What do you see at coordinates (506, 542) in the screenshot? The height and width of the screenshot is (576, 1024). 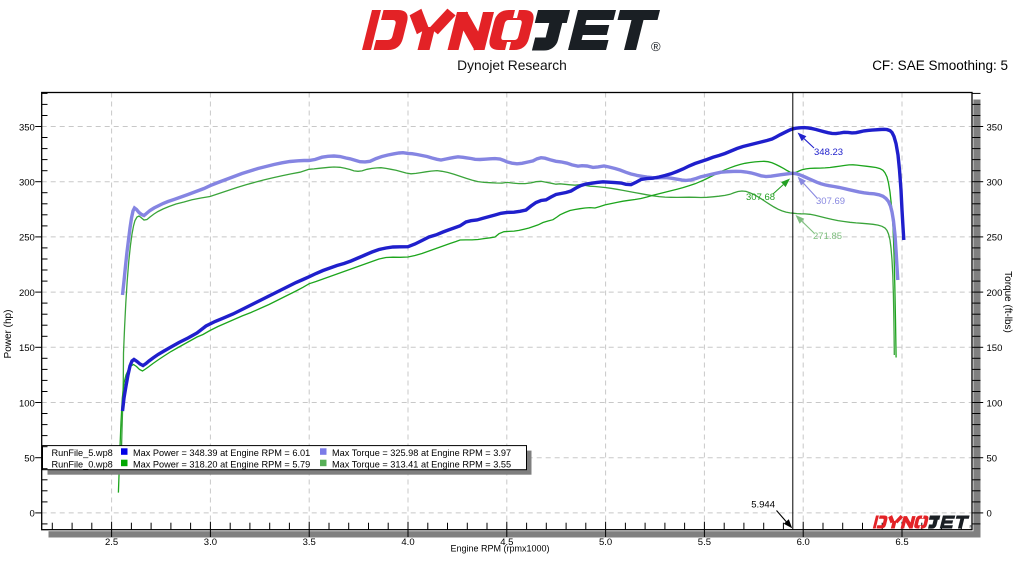 I see `svg-text: 4.5` at bounding box center [506, 542].